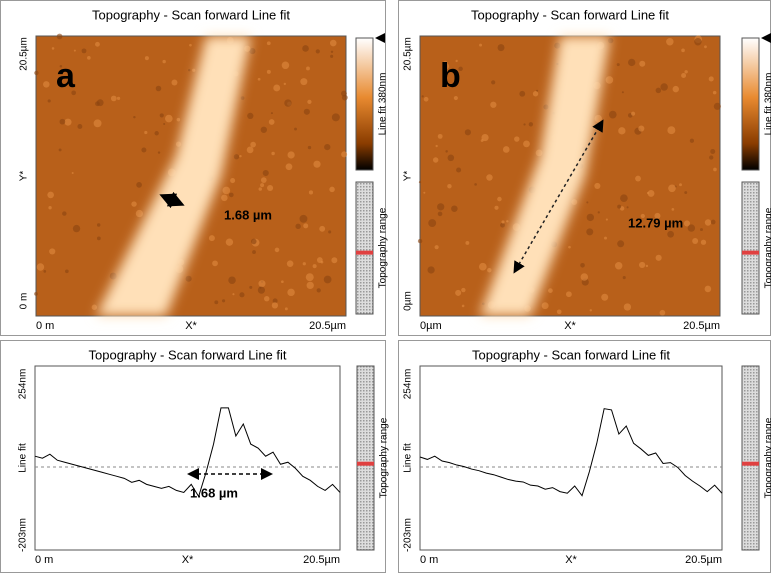  Describe the element at coordinates (24, 301) in the screenshot. I see `y-bottom-label: 0 m` at that location.